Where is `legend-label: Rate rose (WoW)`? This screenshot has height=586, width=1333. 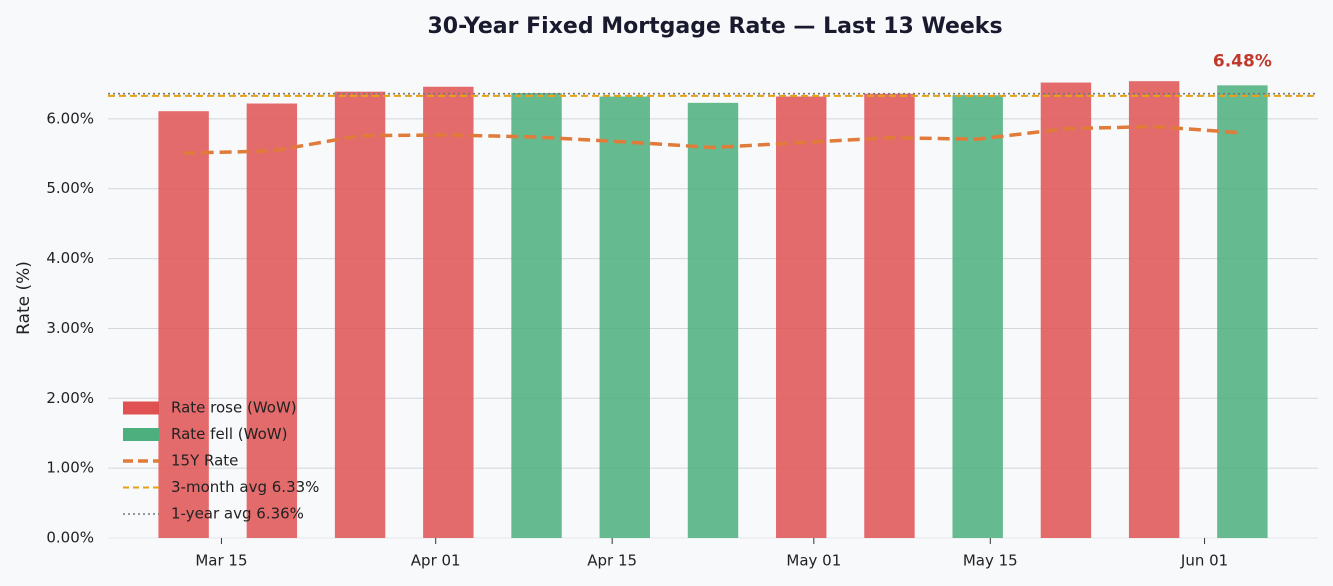 legend-label: Rate rose (WoW) is located at coordinates (234, 408).